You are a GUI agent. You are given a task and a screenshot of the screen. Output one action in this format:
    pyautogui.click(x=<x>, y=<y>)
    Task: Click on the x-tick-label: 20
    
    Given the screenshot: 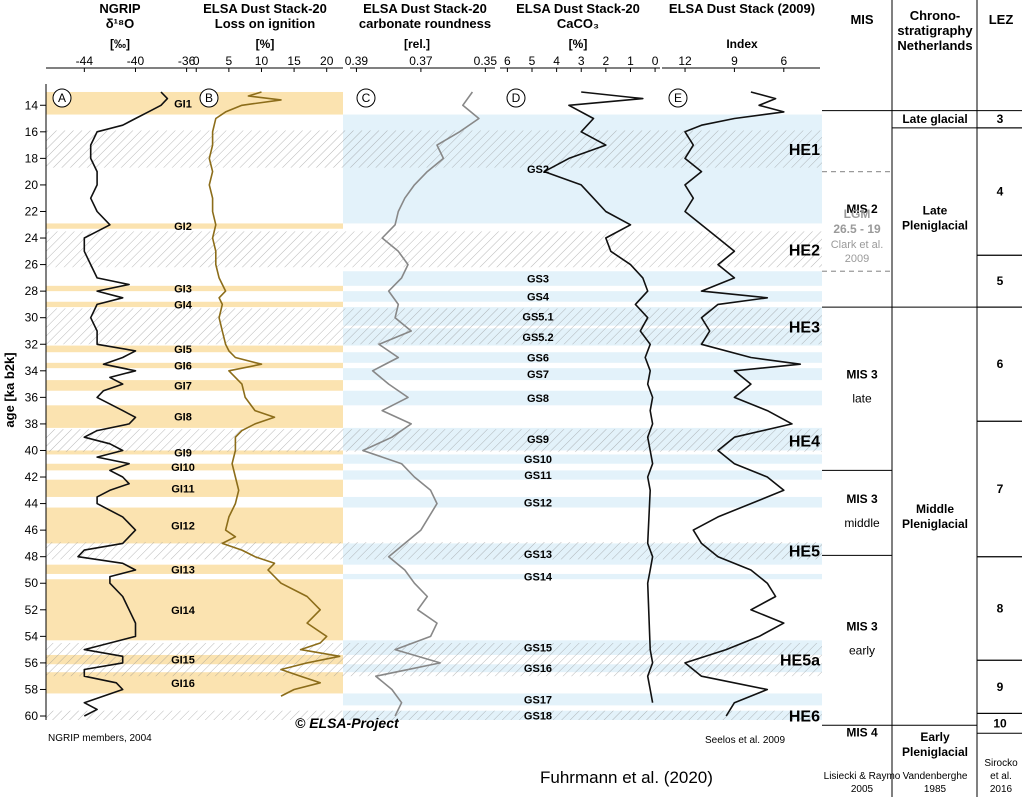 What is the action you would take?
    pyautogui.click(x=327, y=61)
    